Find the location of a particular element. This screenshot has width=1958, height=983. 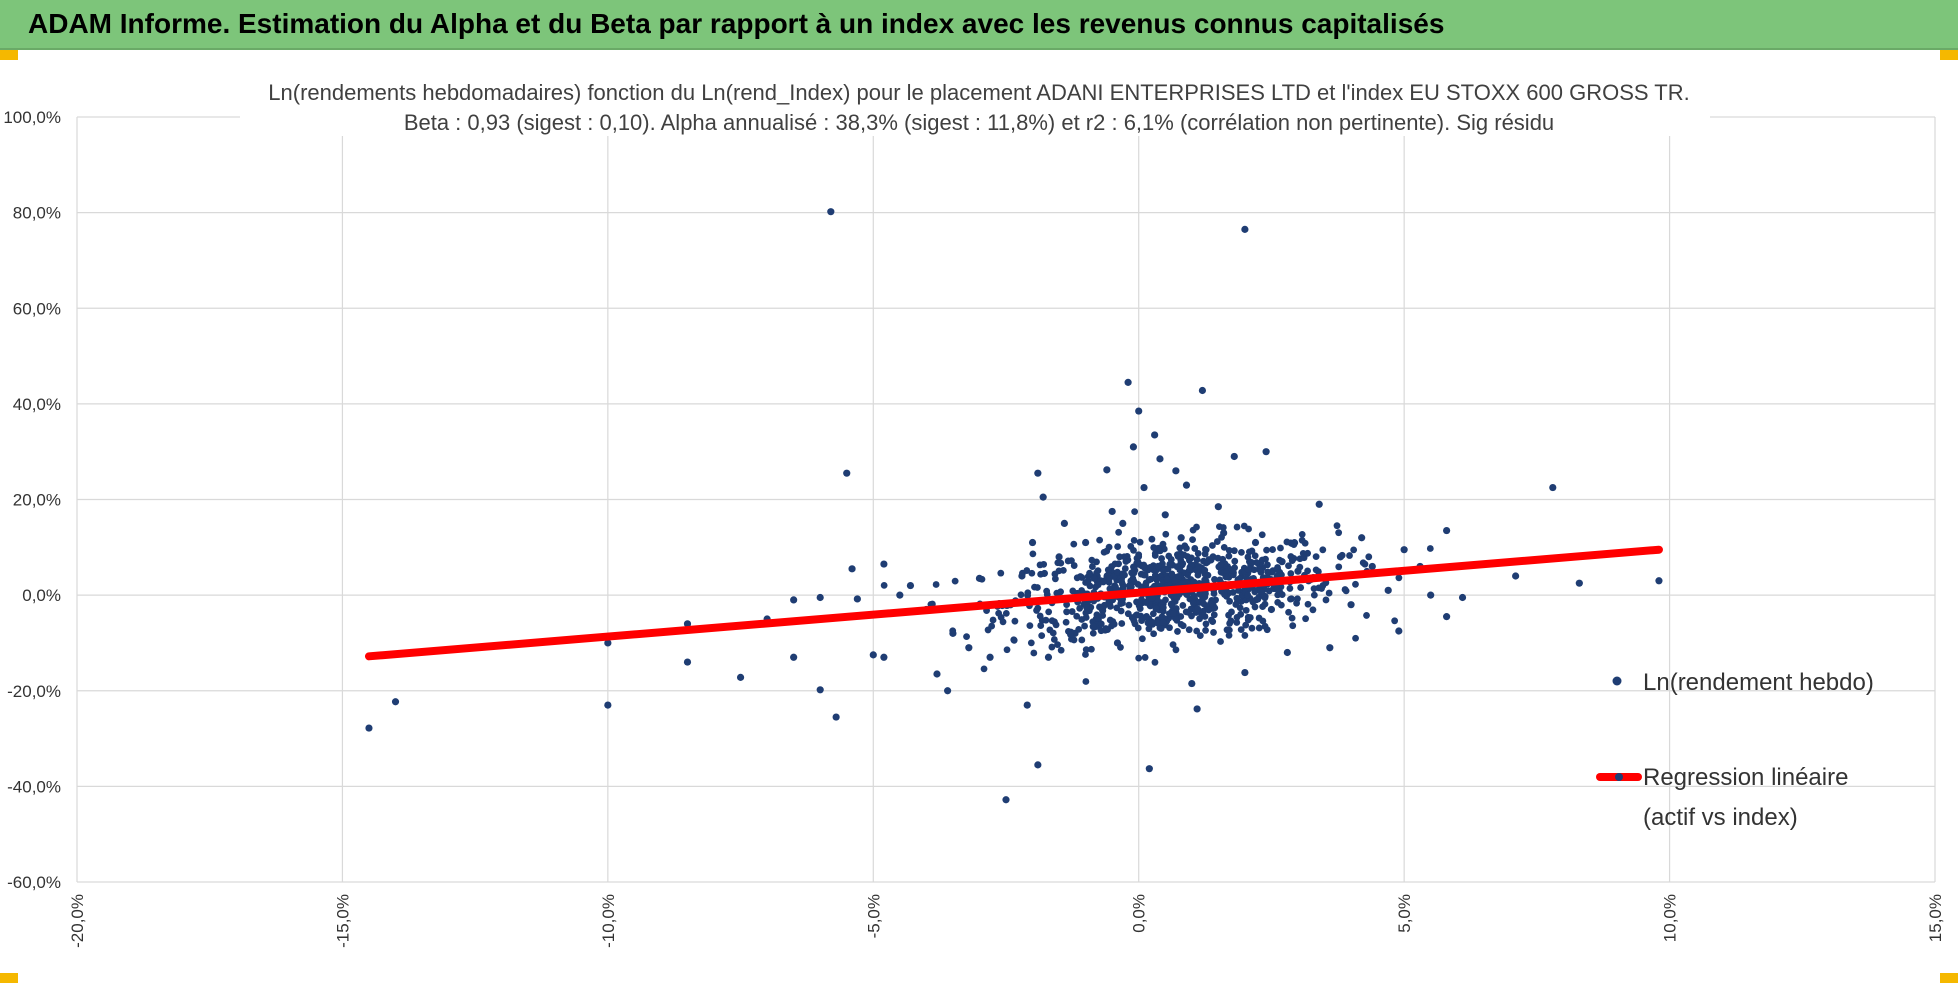

legend-label-regression: Regression linéaire is located at coordinates (1745, 777).